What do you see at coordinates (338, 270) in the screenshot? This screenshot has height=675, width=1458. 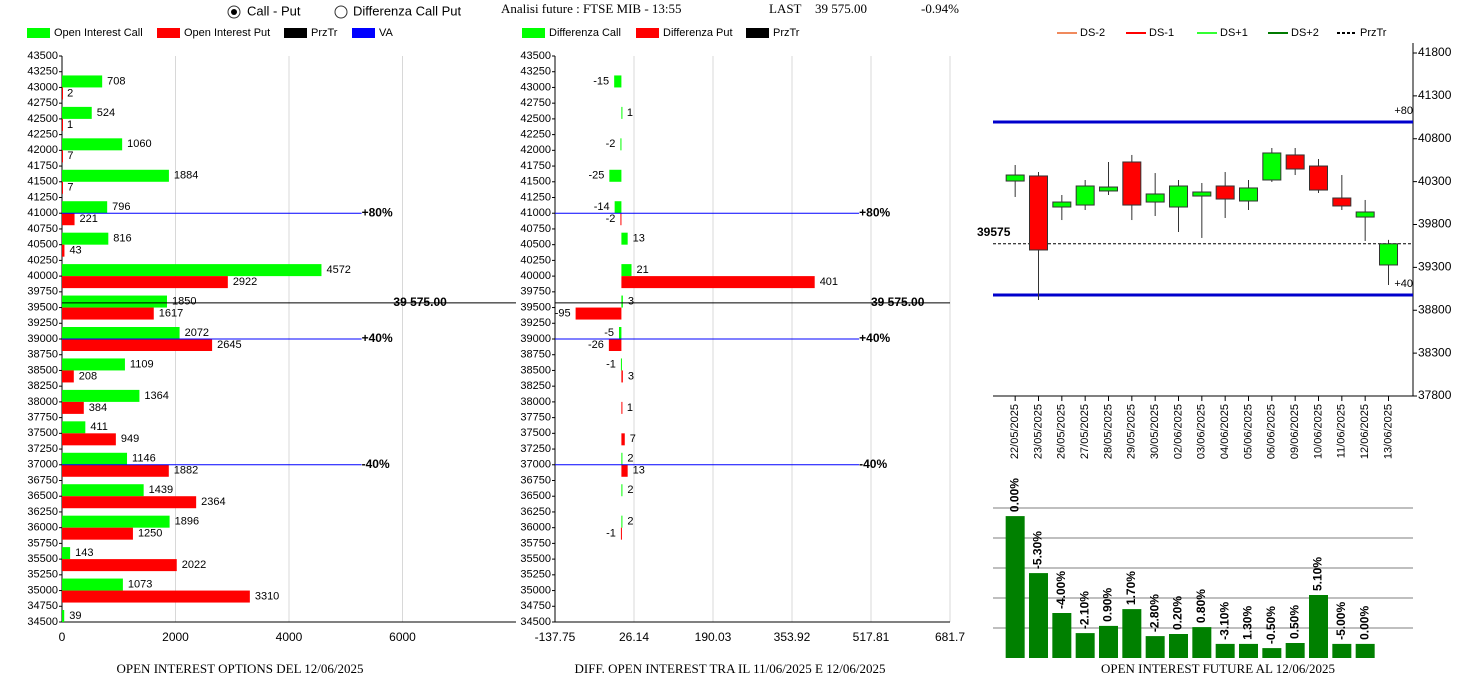 I see `value-label: 4572` at bounding box center [338, 270].